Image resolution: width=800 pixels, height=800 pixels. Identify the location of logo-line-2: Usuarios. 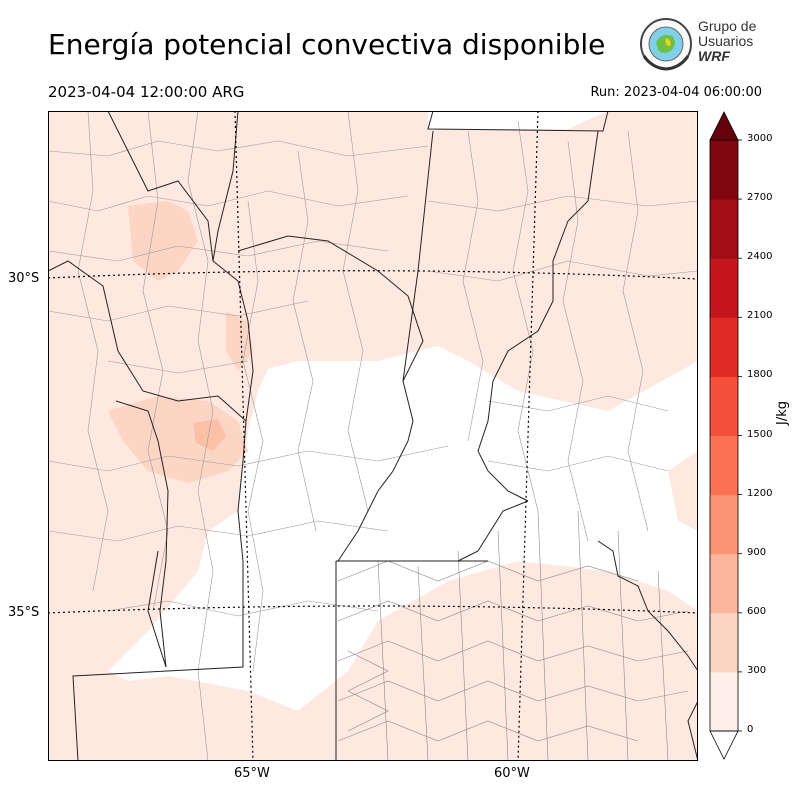
(726, 41).